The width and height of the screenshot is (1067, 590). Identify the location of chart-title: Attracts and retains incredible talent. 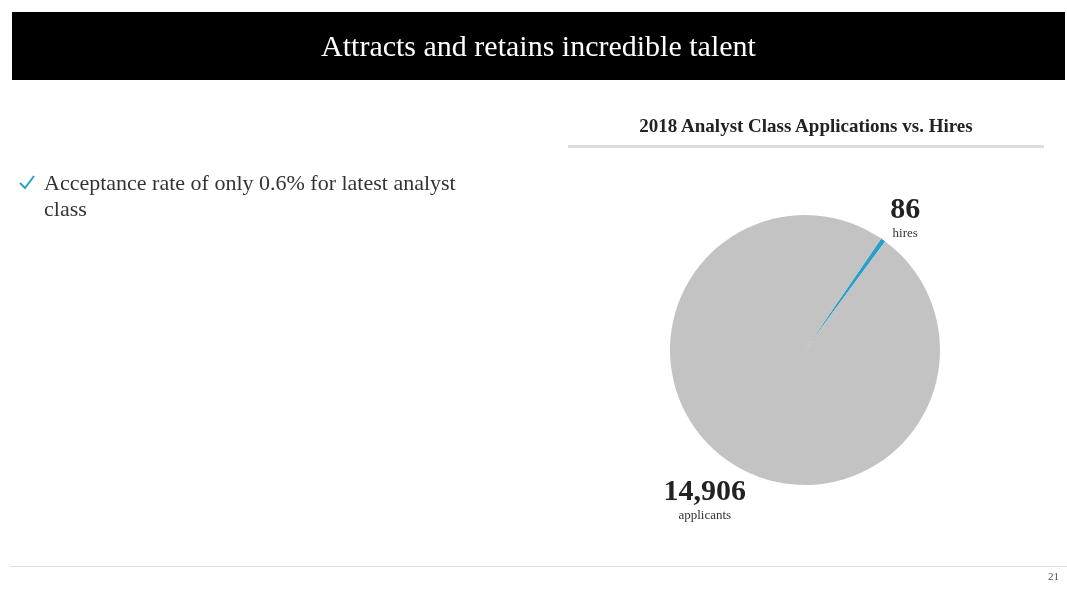
(538, 46).